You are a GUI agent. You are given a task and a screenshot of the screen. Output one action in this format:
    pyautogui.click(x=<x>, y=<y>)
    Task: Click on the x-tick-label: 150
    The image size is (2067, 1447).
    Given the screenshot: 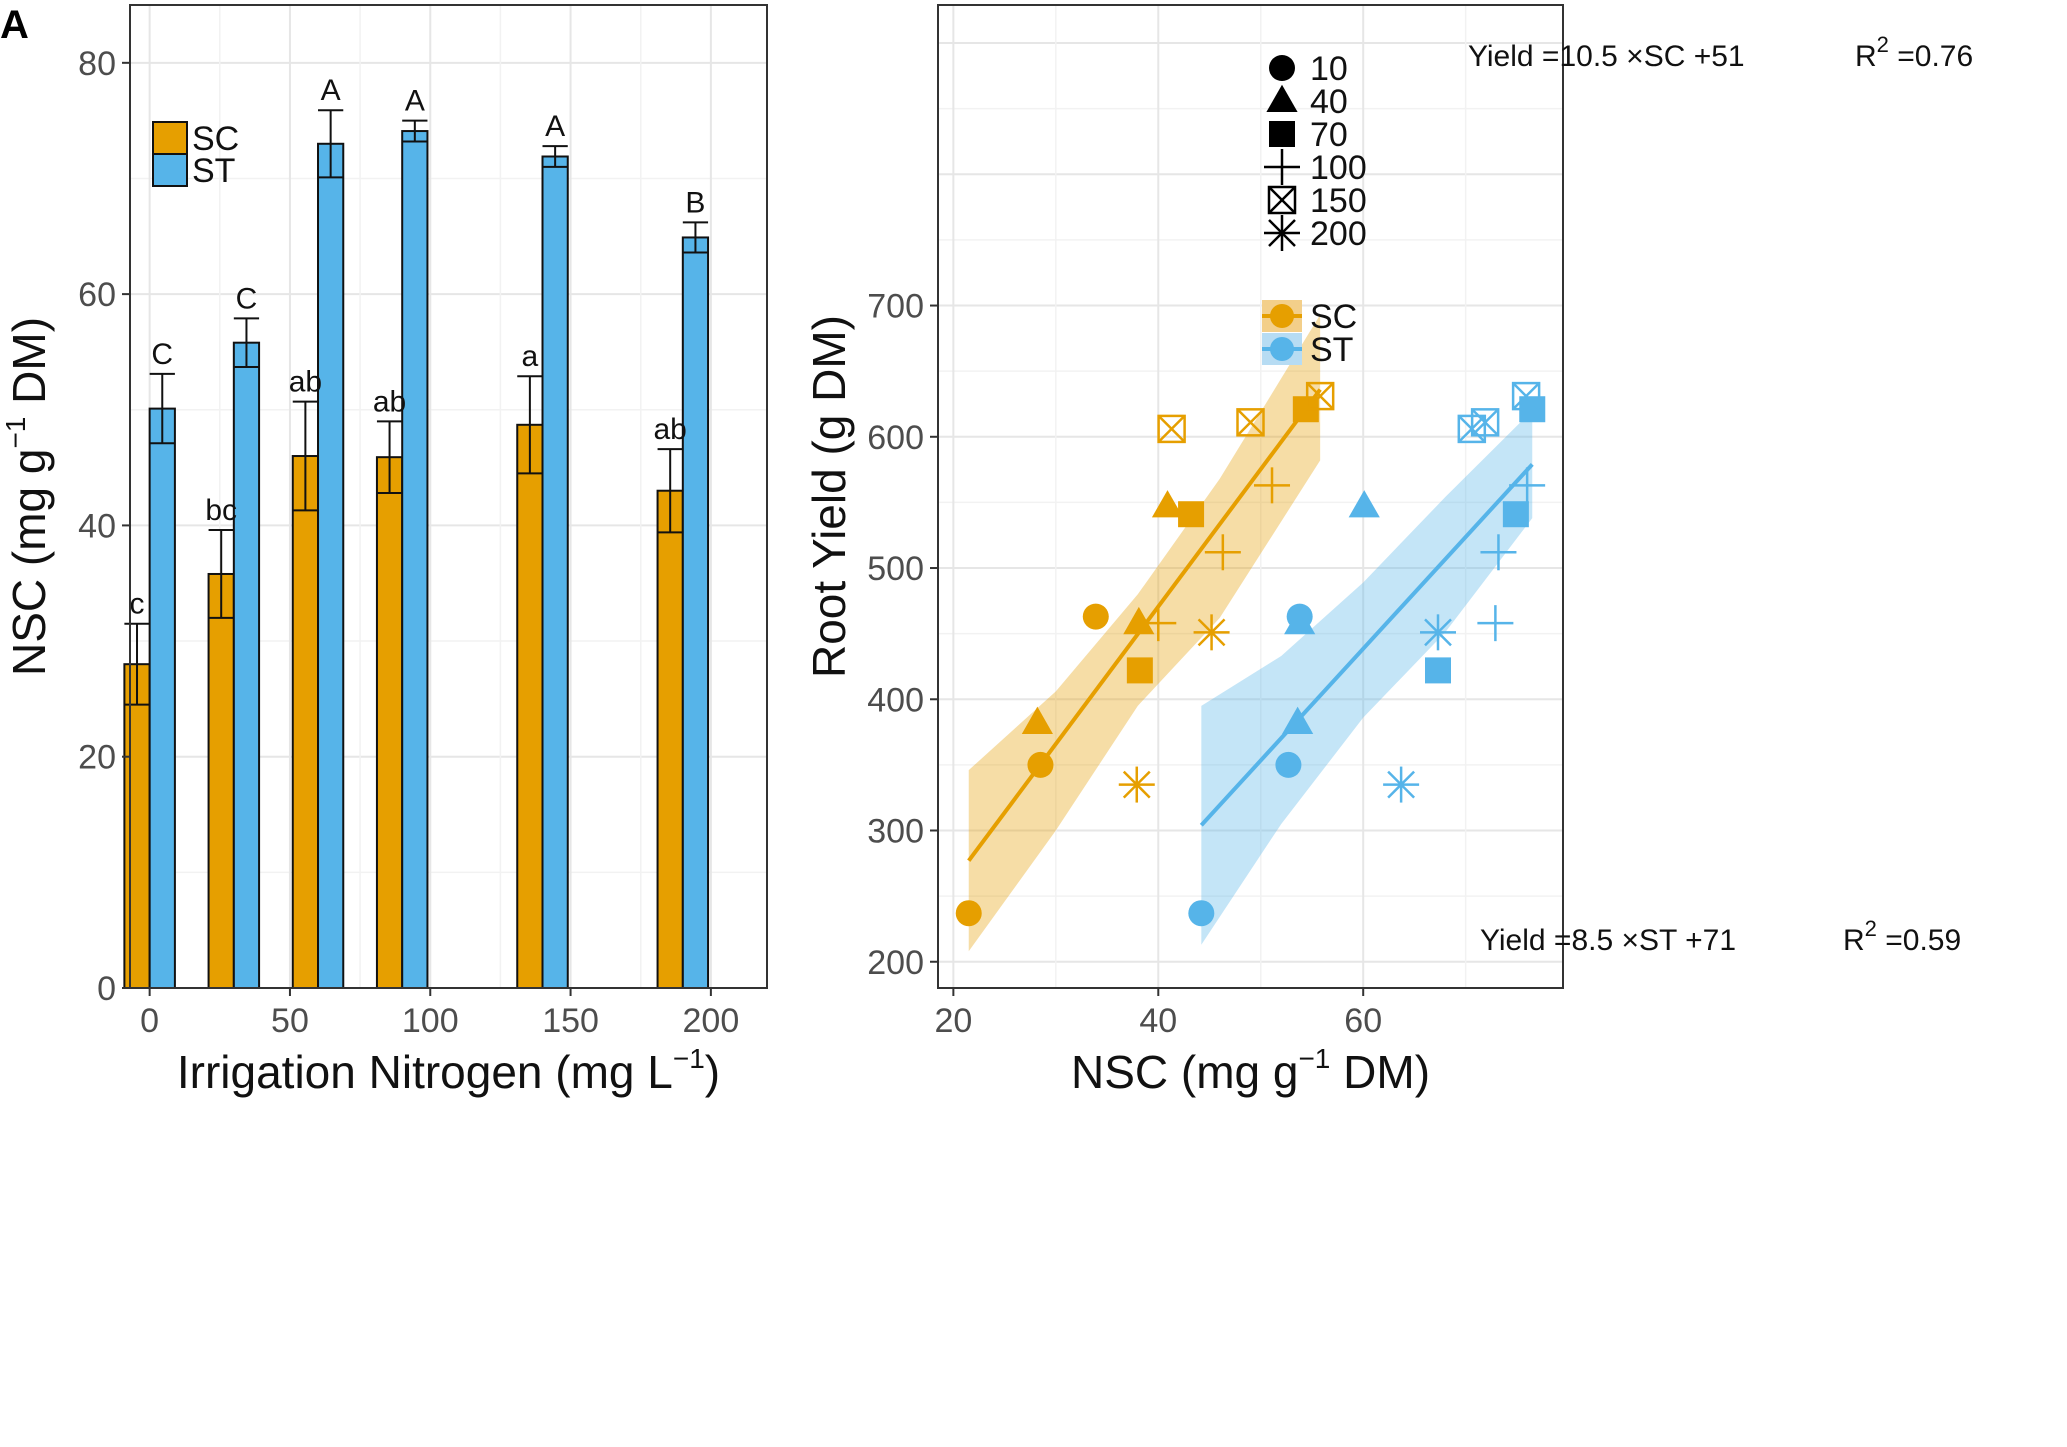 What is the action you would take?
    pyautogui.click(x=570, y=1021)
    